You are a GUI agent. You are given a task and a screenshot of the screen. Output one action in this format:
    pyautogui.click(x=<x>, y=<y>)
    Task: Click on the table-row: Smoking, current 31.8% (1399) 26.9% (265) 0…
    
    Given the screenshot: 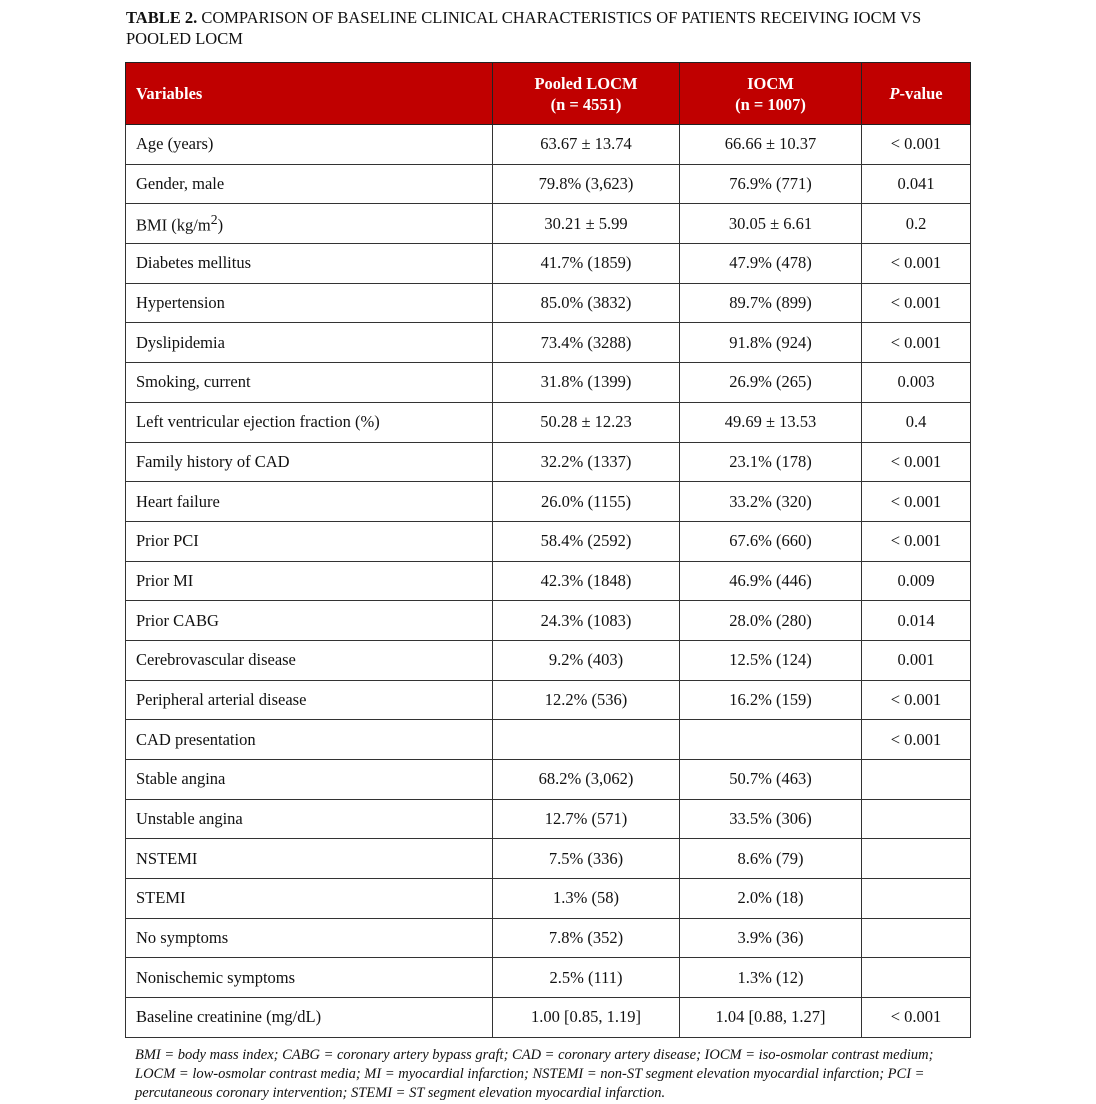 What is the action you would take?
    pyautogui.click(x=548, y=382)
    